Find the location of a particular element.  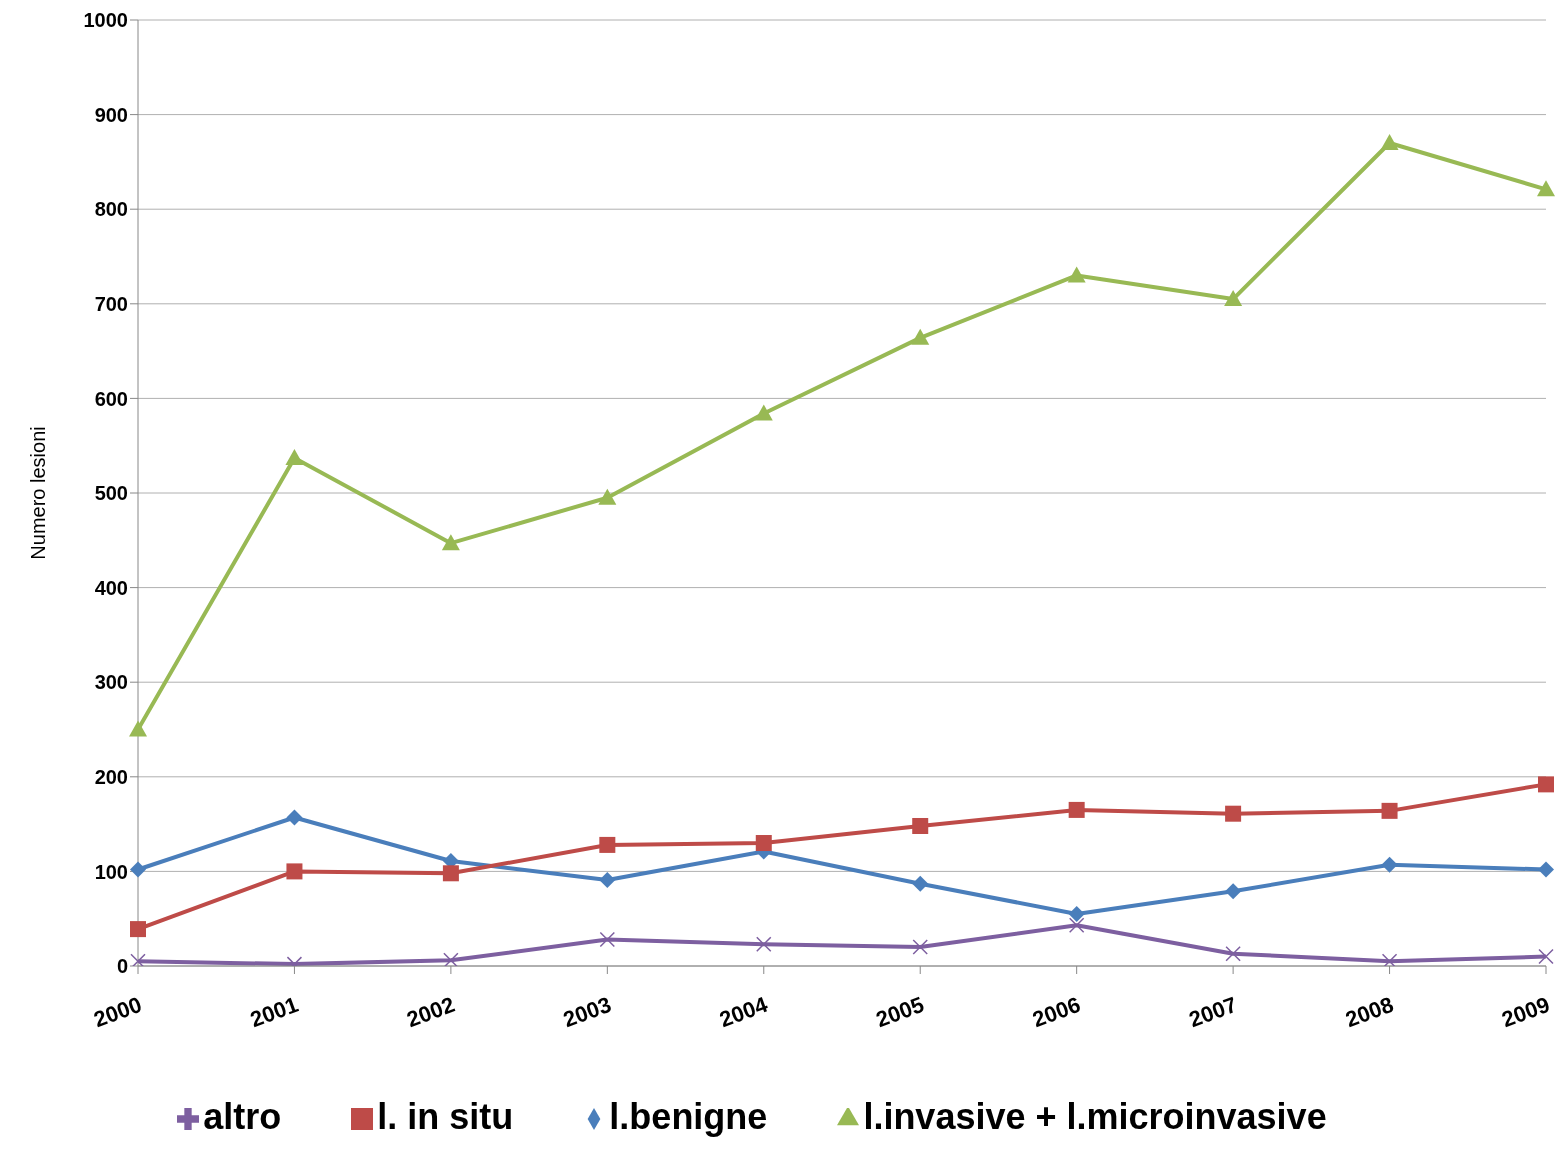

x-tick-label: 2006 is located at coordinates (1056, 1012).